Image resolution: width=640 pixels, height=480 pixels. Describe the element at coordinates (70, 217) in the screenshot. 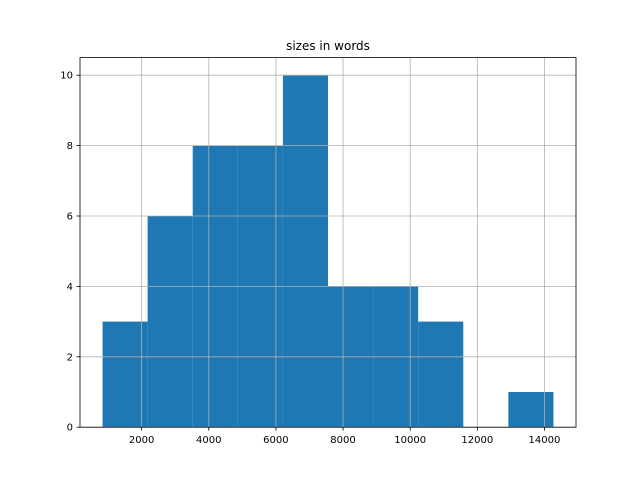

I see `y-tick-label: 6` at that location.